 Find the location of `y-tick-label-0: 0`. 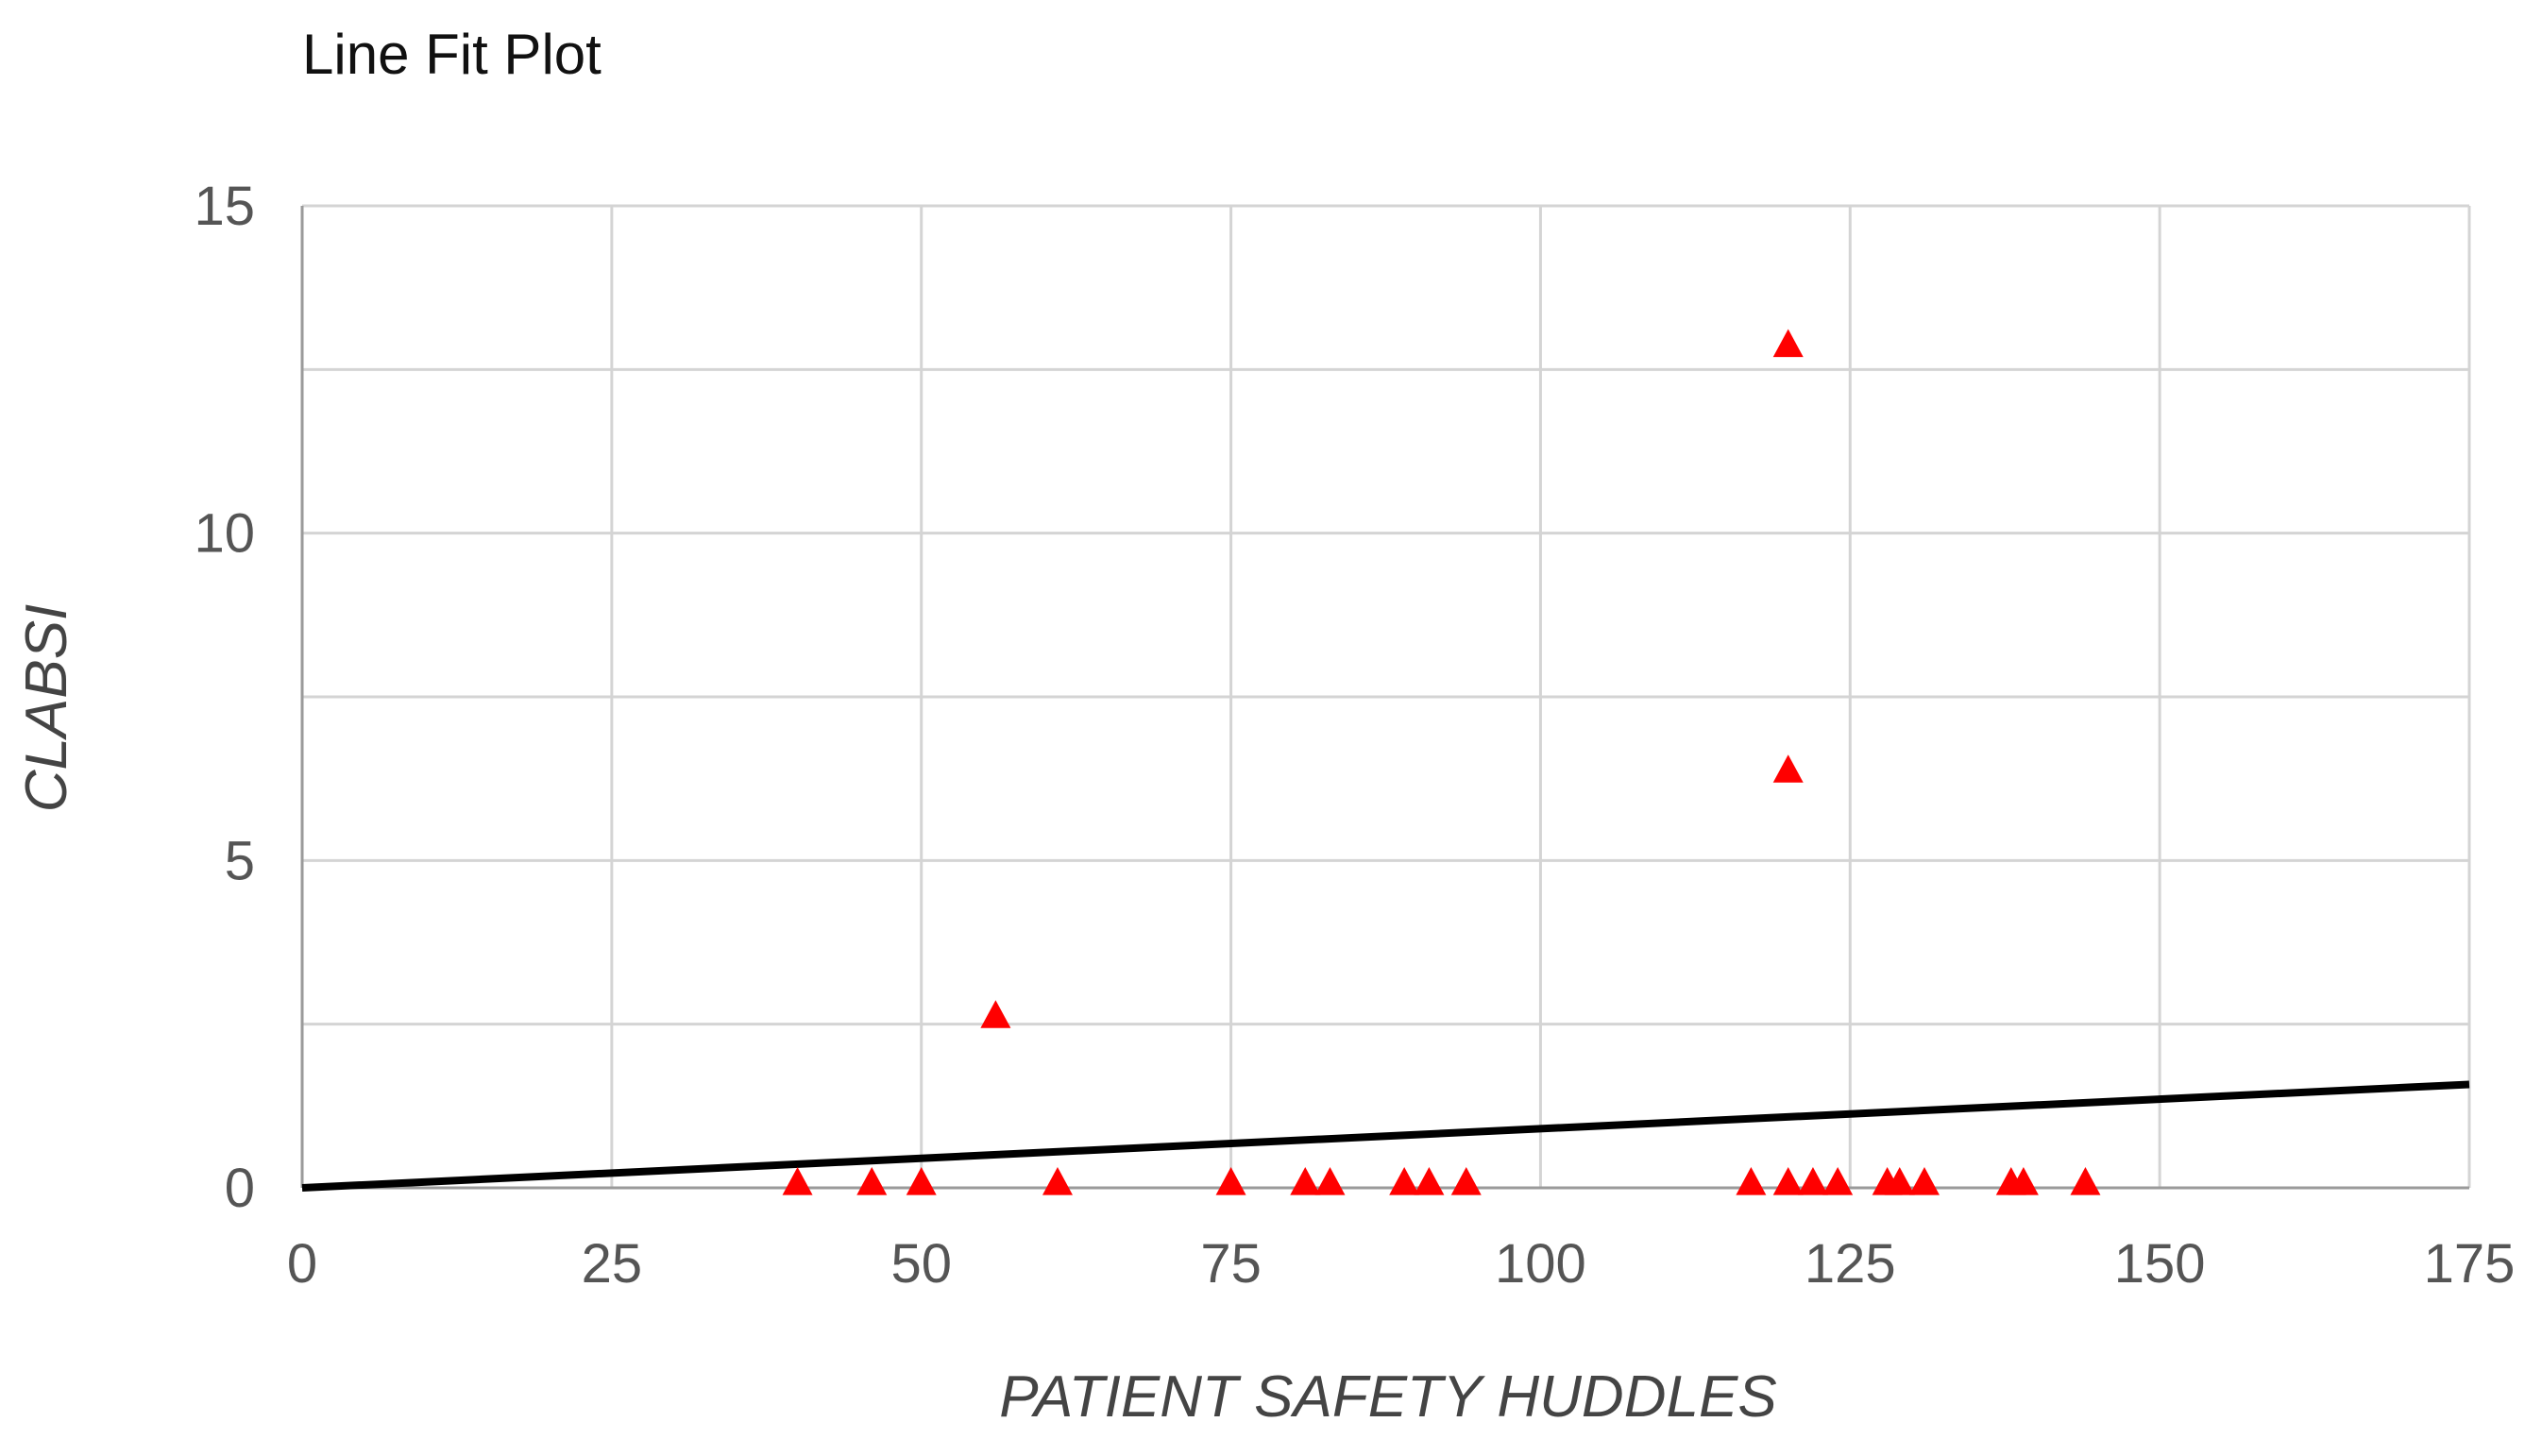

y-tick-label-0: 0 is located at coordinates (240, 1188).